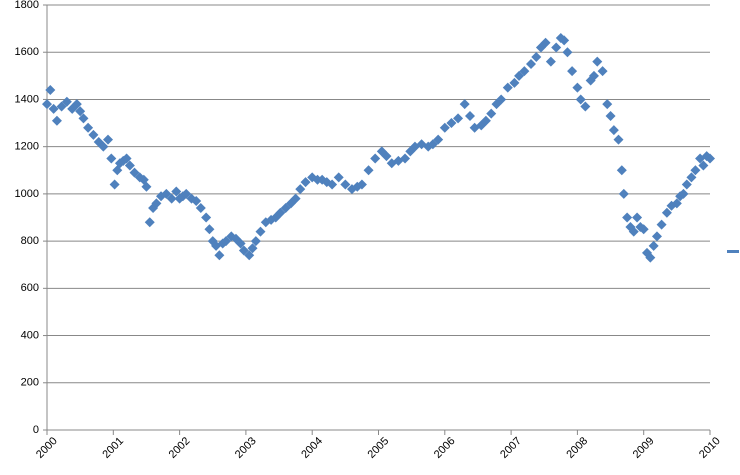 Image resolution: width=740 pixels, height=475 pixels. What do you see at coordinates (27, 147) in the screenshot?
I see `y-tick-label: 1200` at bounding box center [27, 147].